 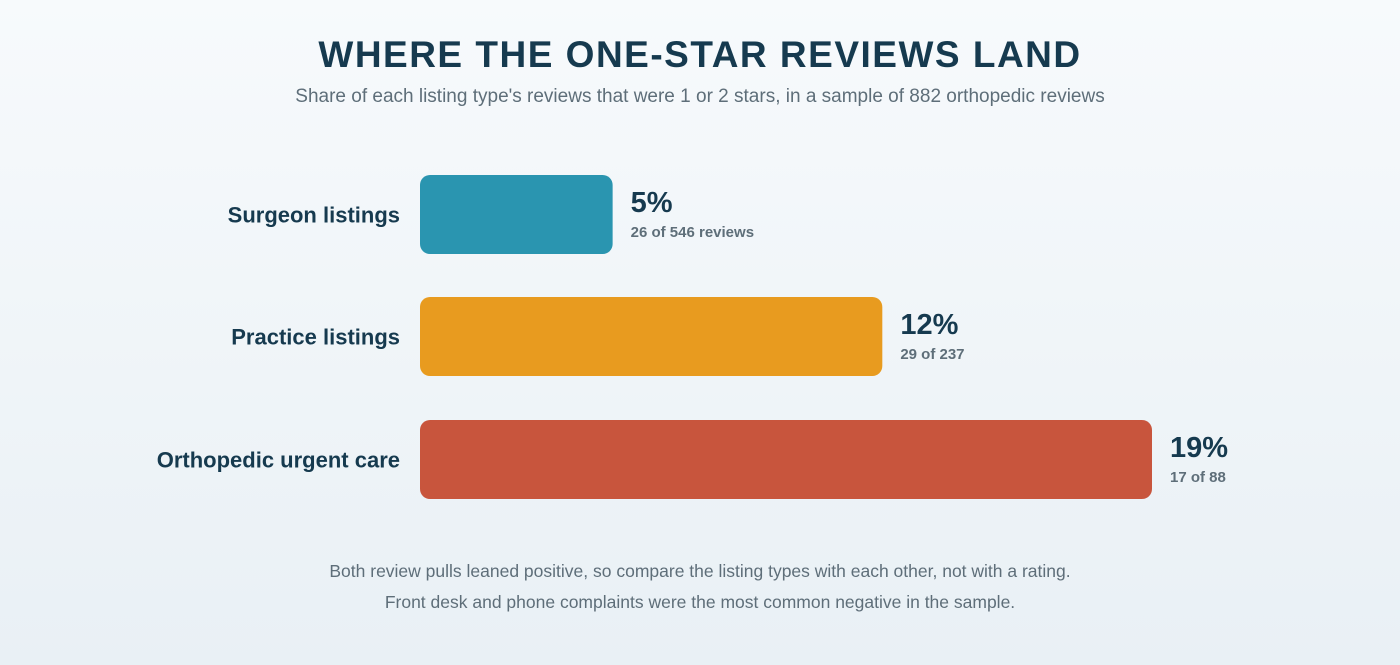 I want to click on bar-row-orthopedic-urgent-care: Orthopedic urgent care 19% 17 of 88, so click(x=692, y=459).